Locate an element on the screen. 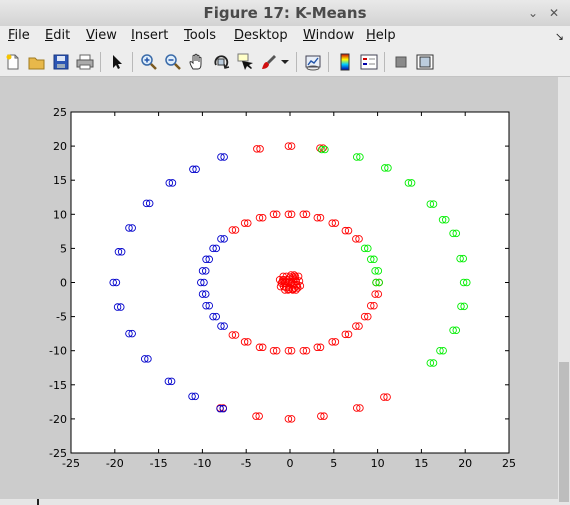 The height and width of the screenshot is (505, 570). save-icon is located at coordinates (61, 62).